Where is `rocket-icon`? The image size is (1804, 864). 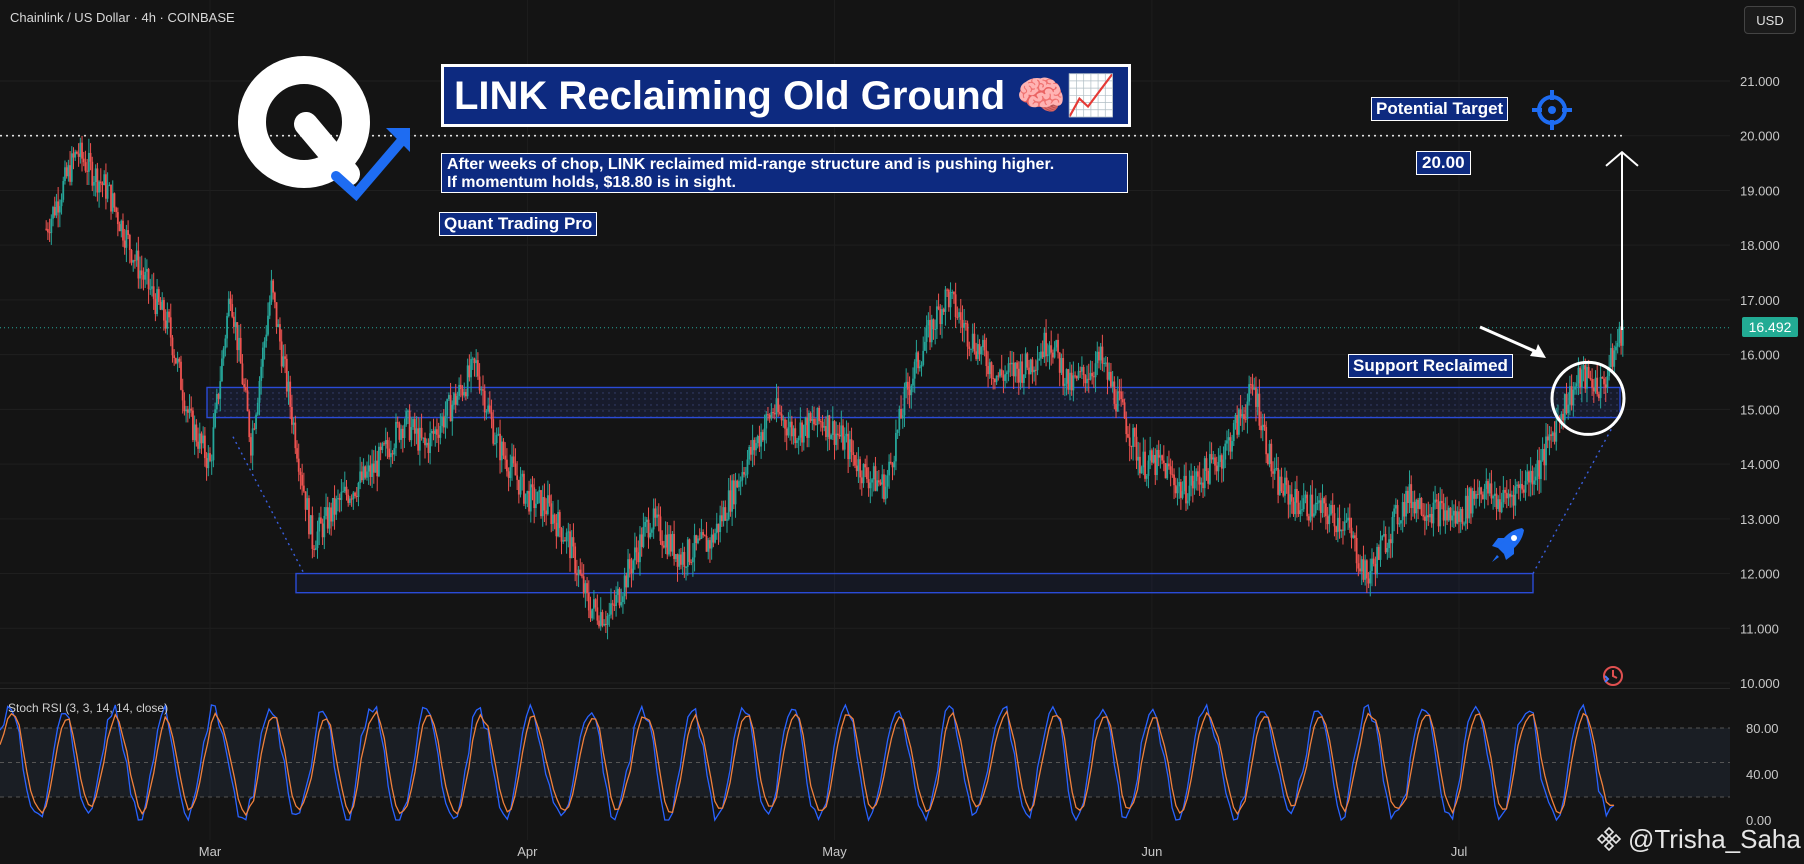
rocket-icon is located at coordinates (1508, 545).